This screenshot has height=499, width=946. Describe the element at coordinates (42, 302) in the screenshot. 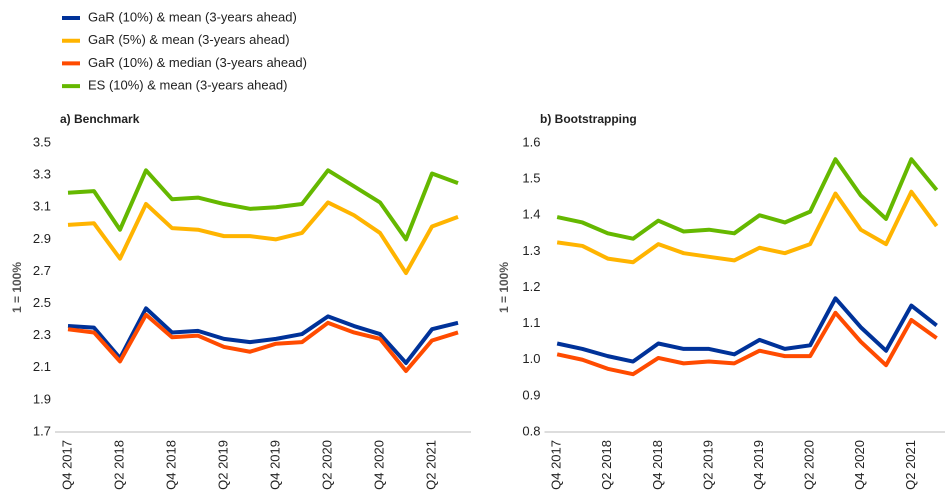

I see `y-tick-label: 2.5` at that location.